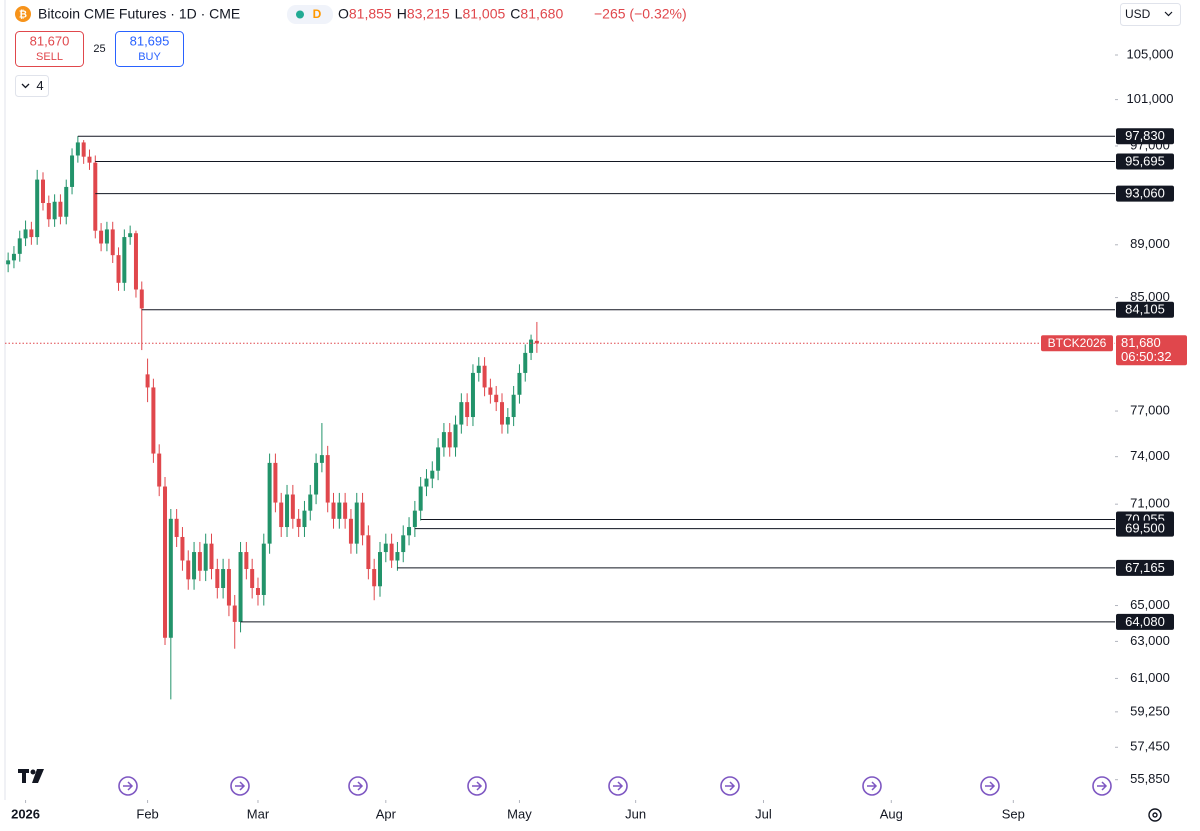  What do you see at coordinates (1150, 503) in the screenshot?
I see `y-tick-label: 71,000` at bounding box center [1150, 503].